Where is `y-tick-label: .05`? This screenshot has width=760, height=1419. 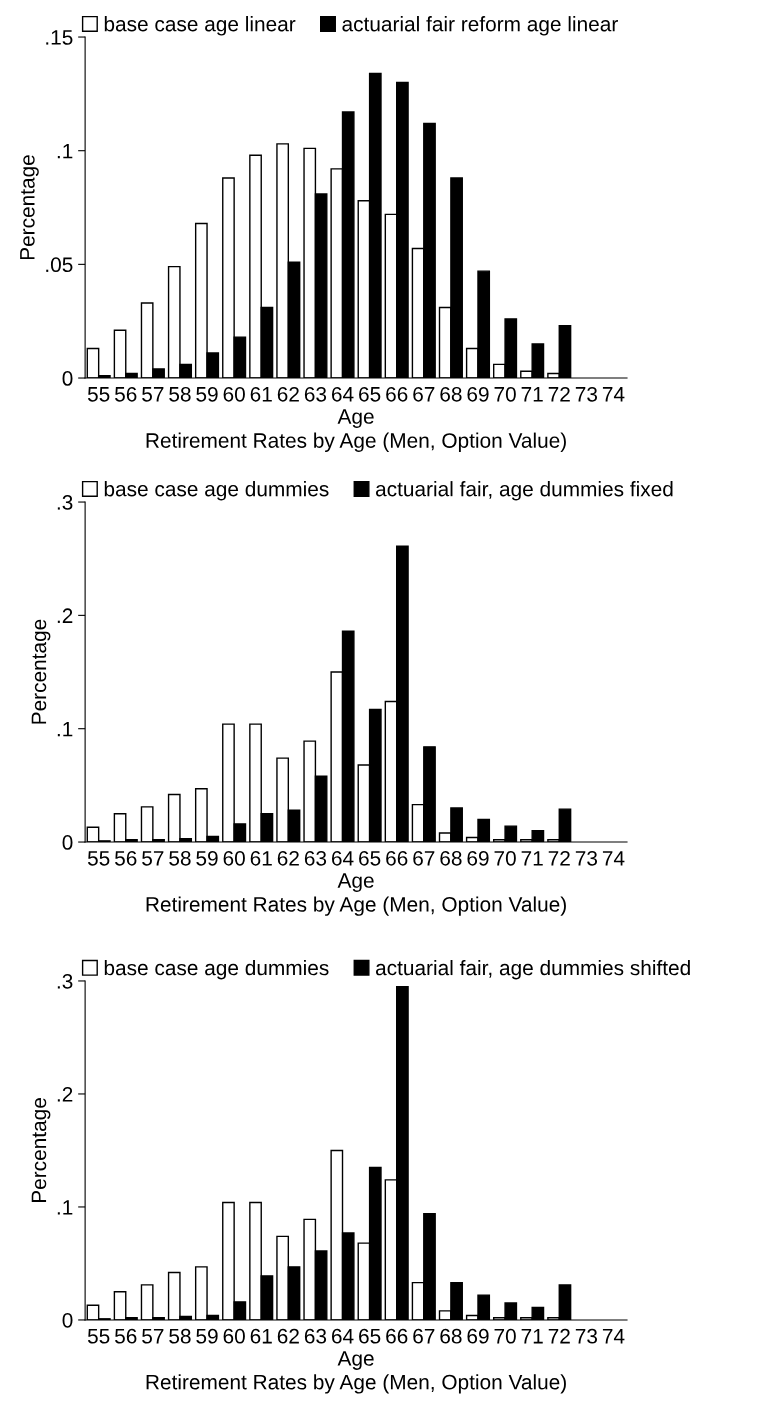 y-tick-label: .05 is located at coordinates (59, 265).